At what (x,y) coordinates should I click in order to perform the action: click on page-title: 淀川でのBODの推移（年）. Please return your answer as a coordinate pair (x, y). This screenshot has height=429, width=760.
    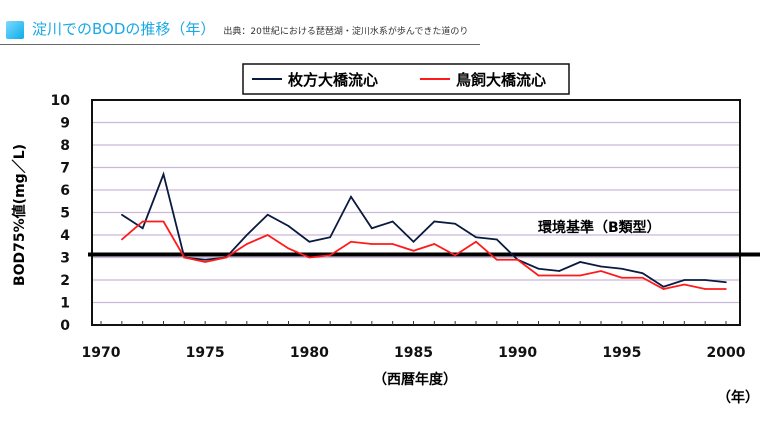
    Looking at the image, I should click on (124, 29).